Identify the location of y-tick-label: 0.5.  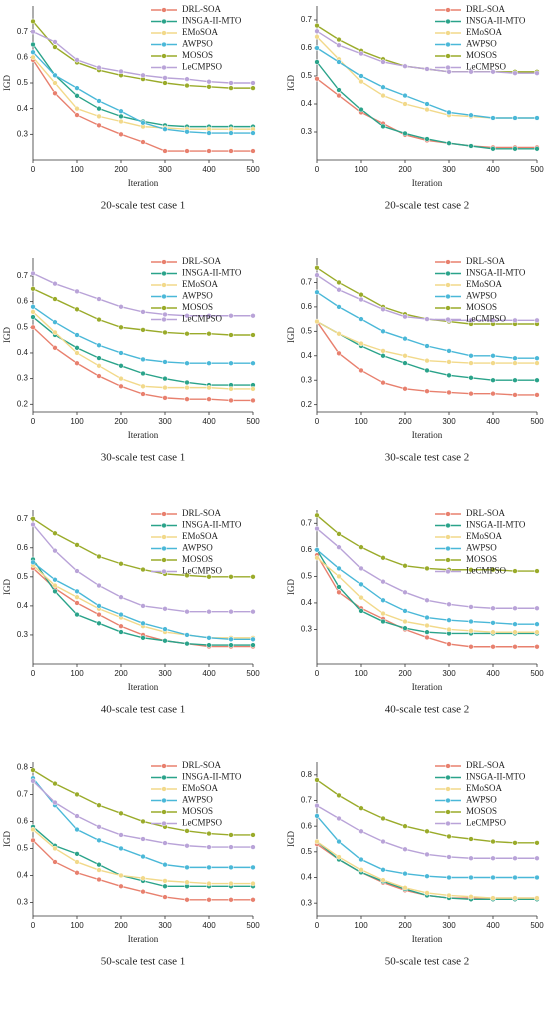
(307, 851).